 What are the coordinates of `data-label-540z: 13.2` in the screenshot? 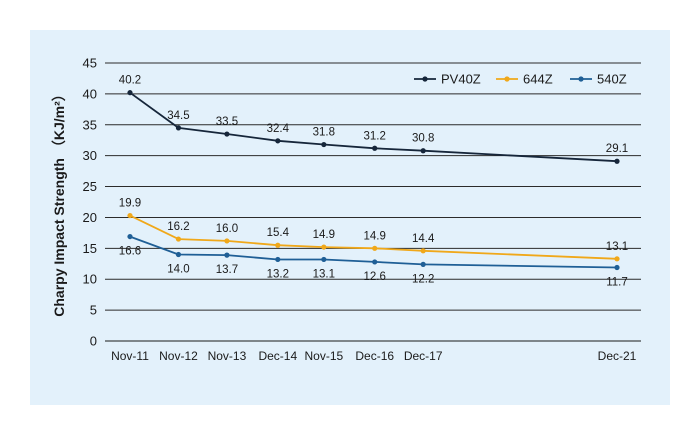 It's located at (278, 274).